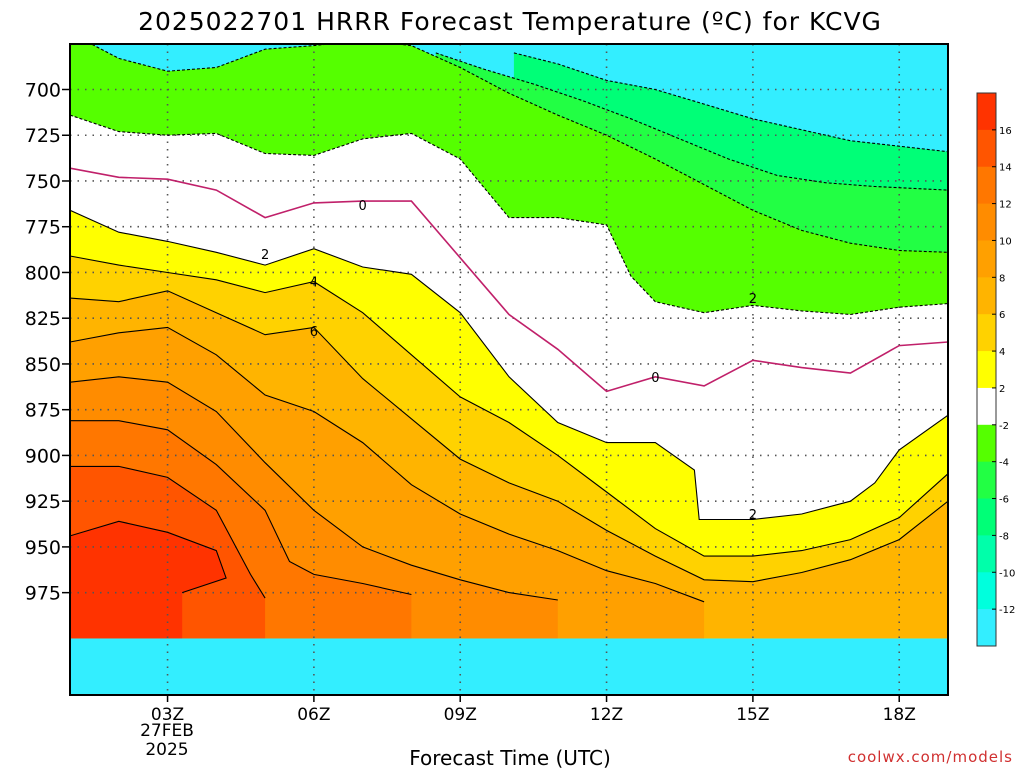 Image resolution: width=1024 pixels, height=768 pixels. Describe the element at coordinates (43, 182) in the screenshot. I see `y-tick-label: 750` at that location.